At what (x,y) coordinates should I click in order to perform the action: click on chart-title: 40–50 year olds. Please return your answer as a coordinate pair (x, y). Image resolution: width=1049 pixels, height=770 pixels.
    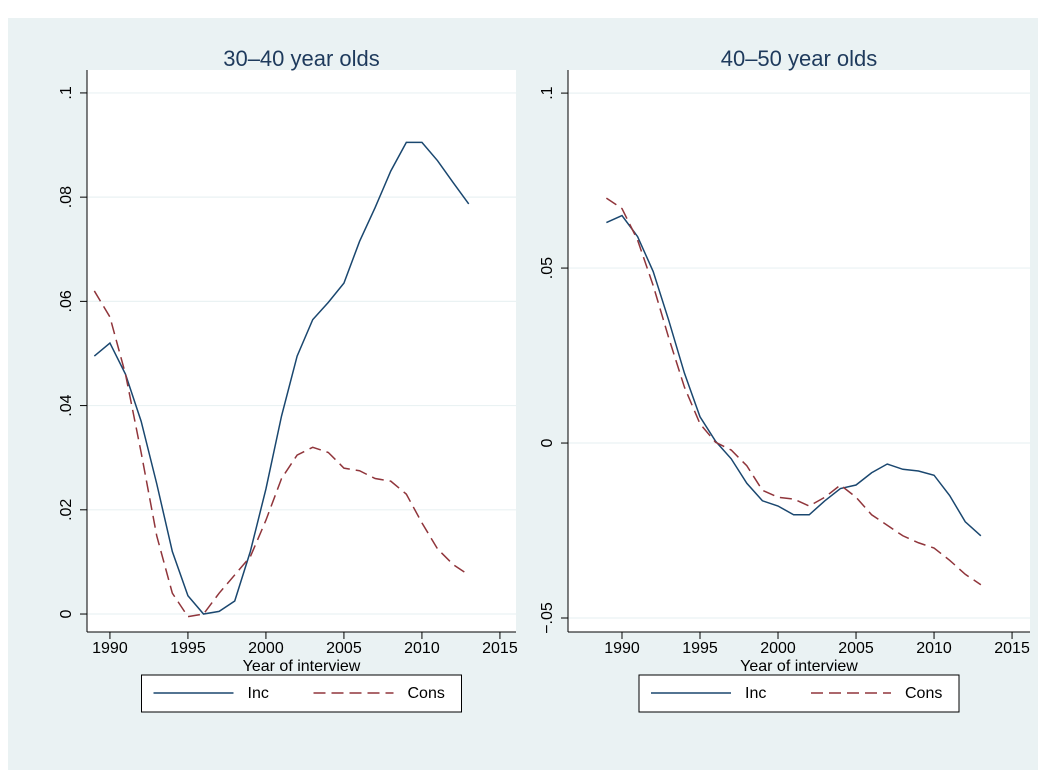
    Looking at the image, I should click on (799, 58).